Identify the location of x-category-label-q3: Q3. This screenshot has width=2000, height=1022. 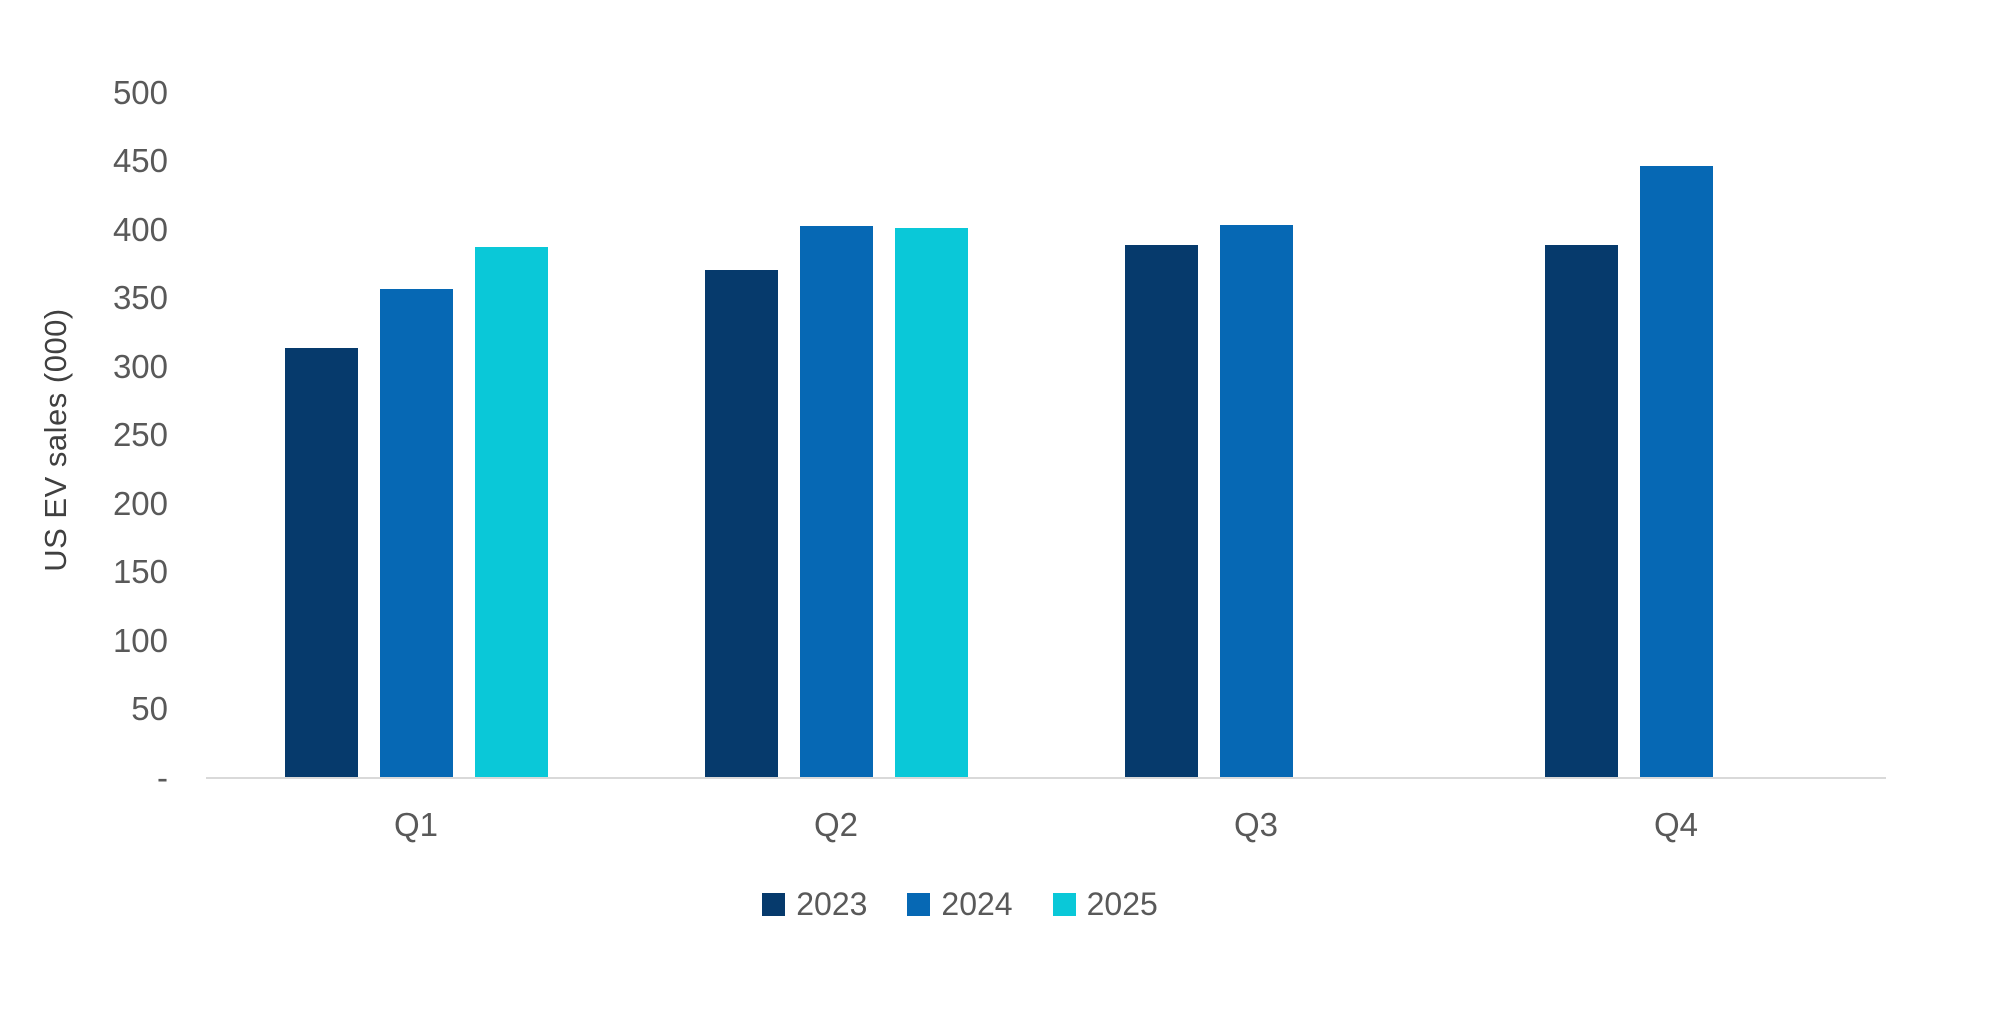
(1256, 824).